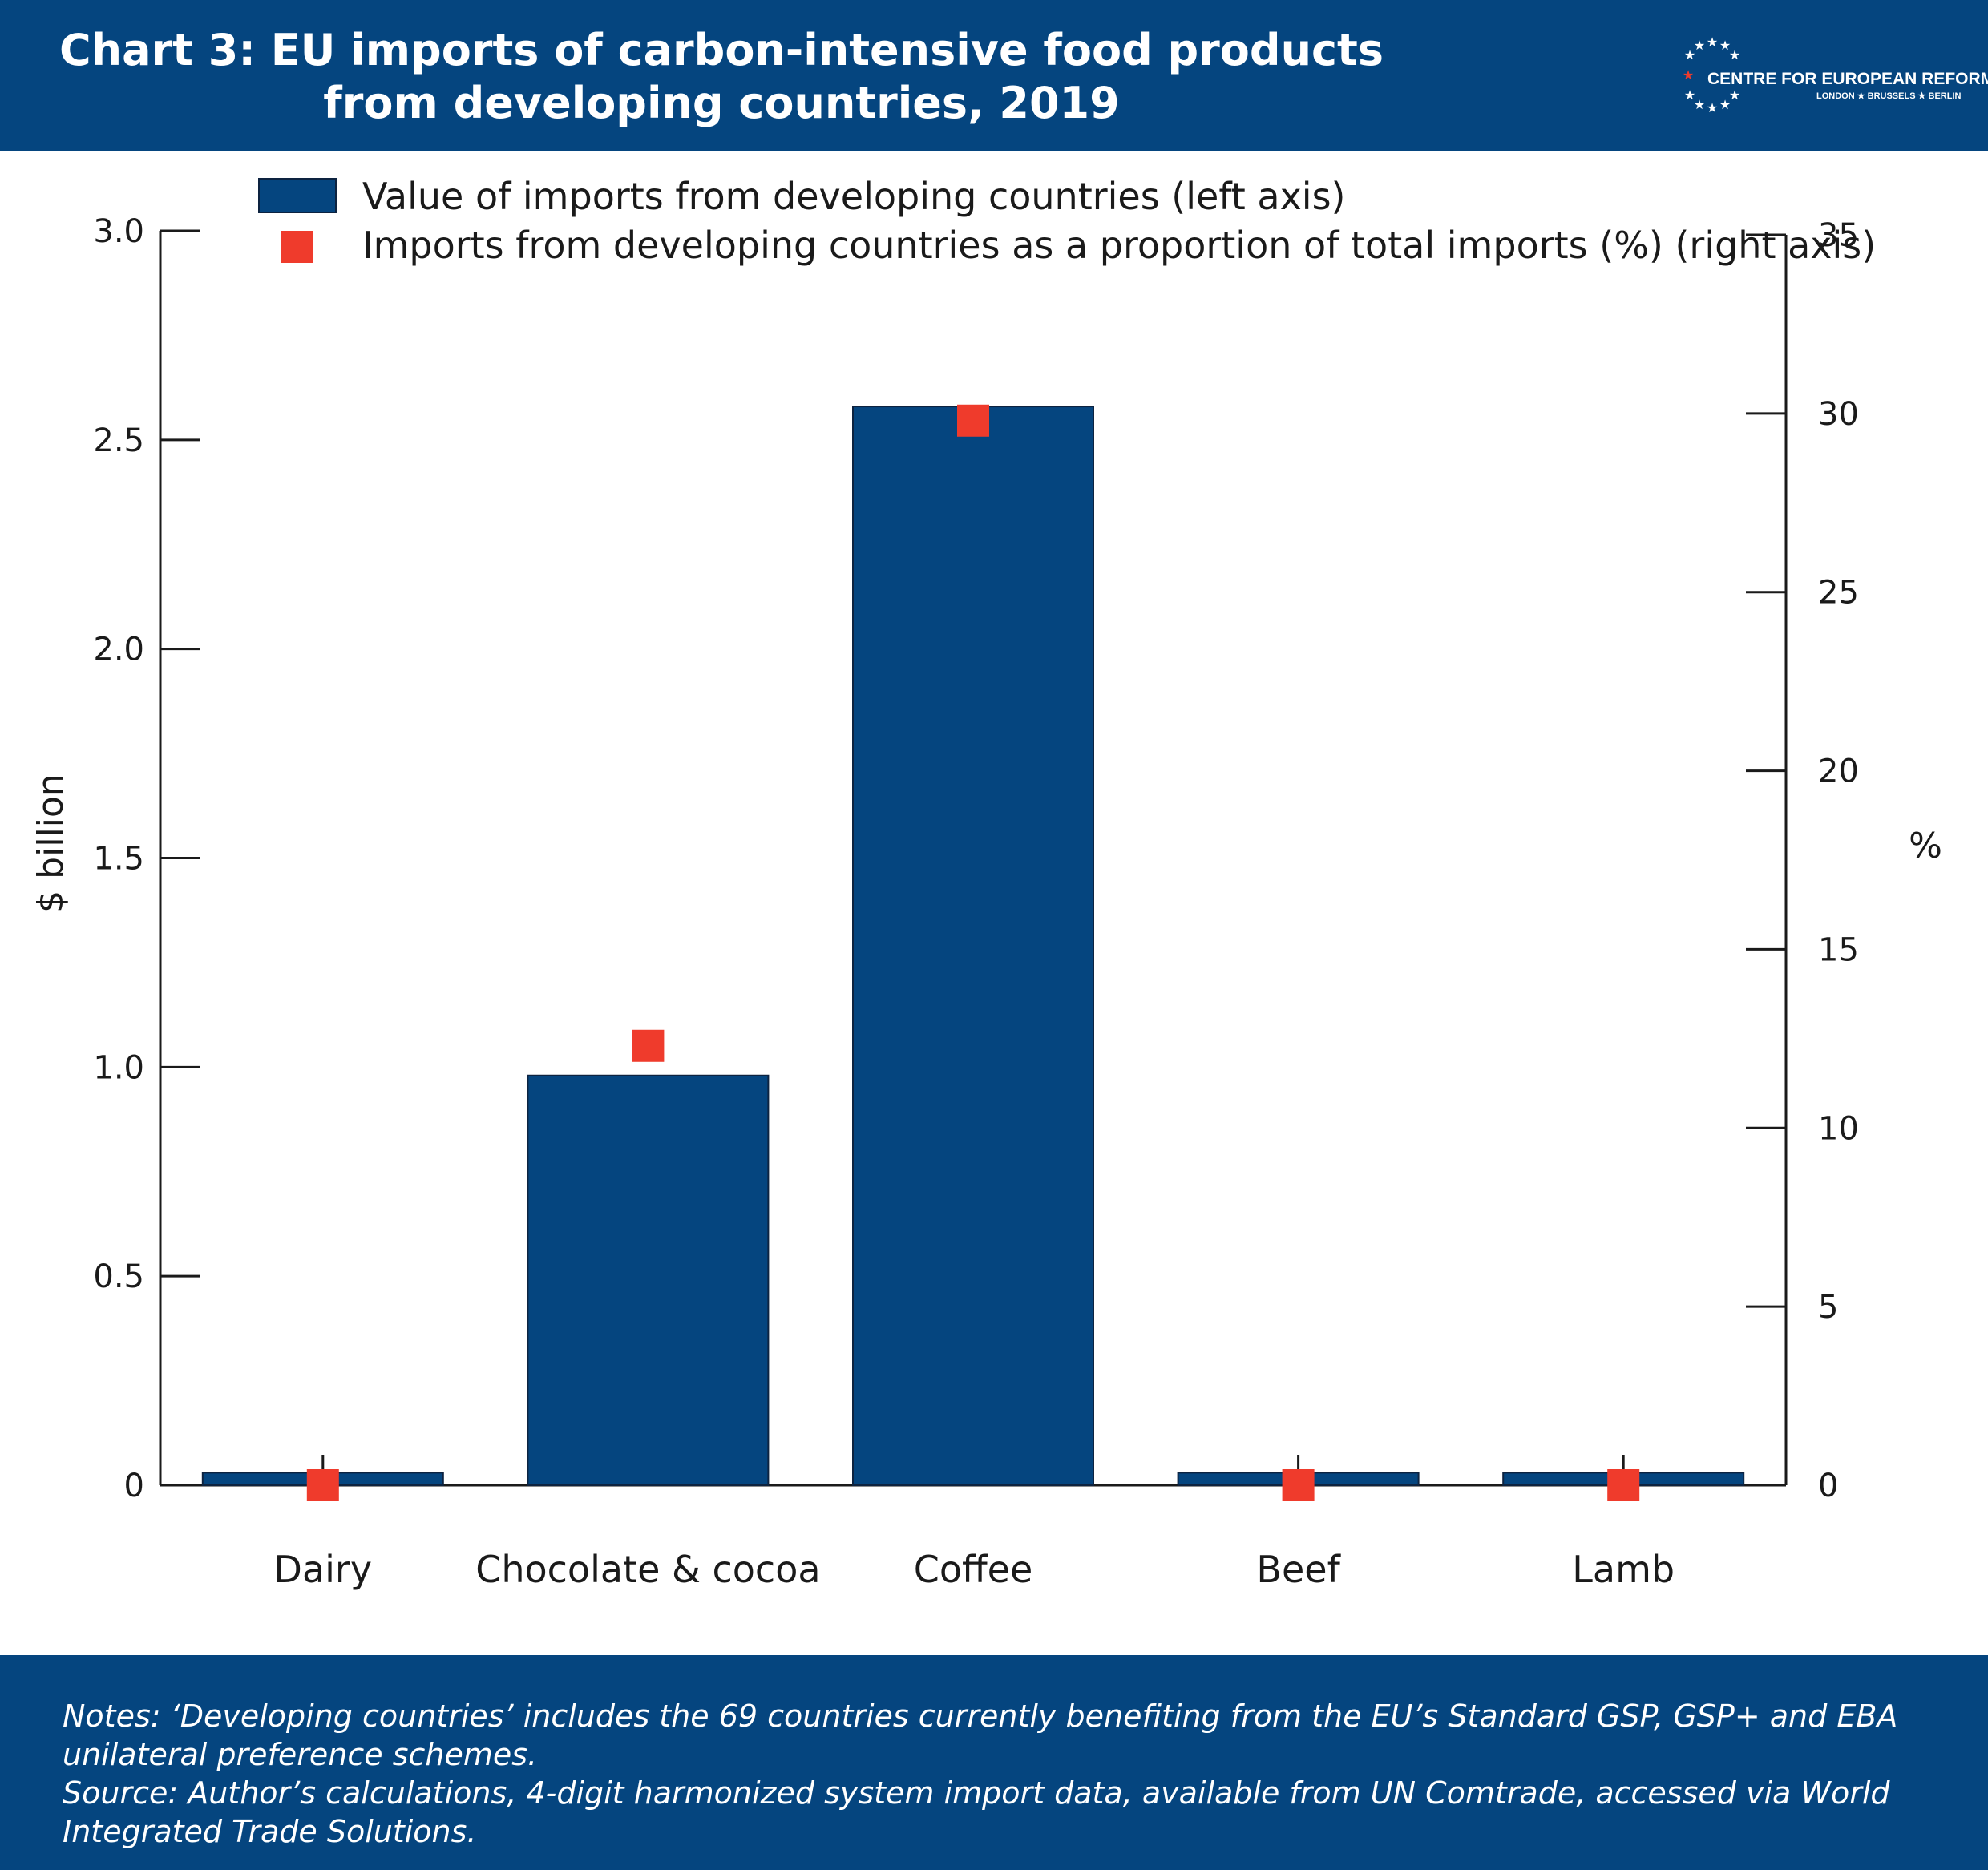 The height and width of the screenshot is (1870, 1988). Describe the element at coordinates (1848, 79) in the screenshot. I see `logo-name: CENTRE FOR EUROPEAN REFORM` at that location.